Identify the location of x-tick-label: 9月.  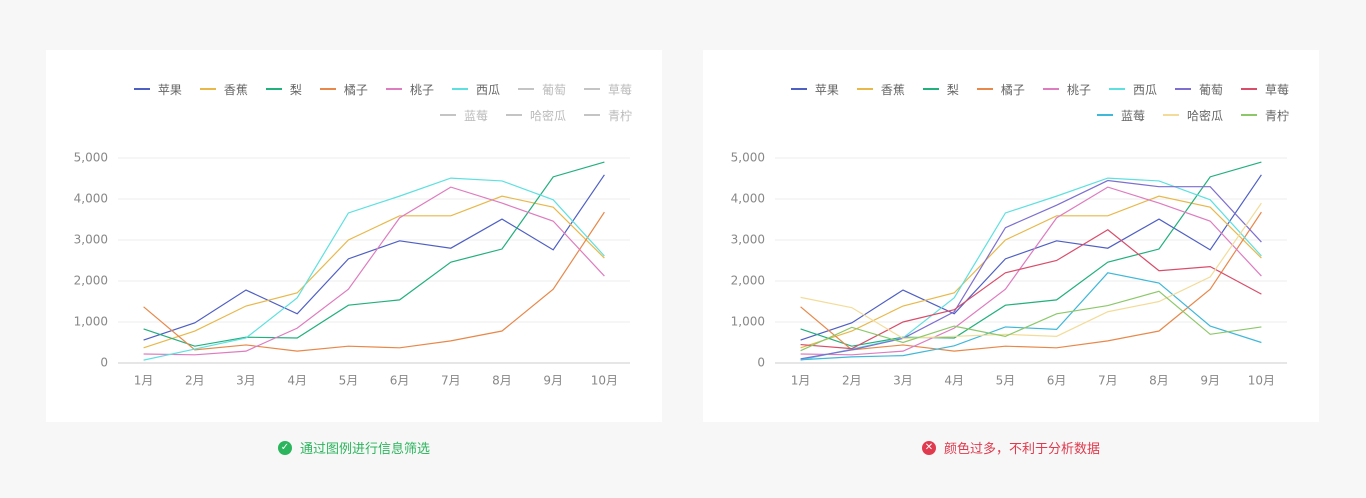
(553, 381).